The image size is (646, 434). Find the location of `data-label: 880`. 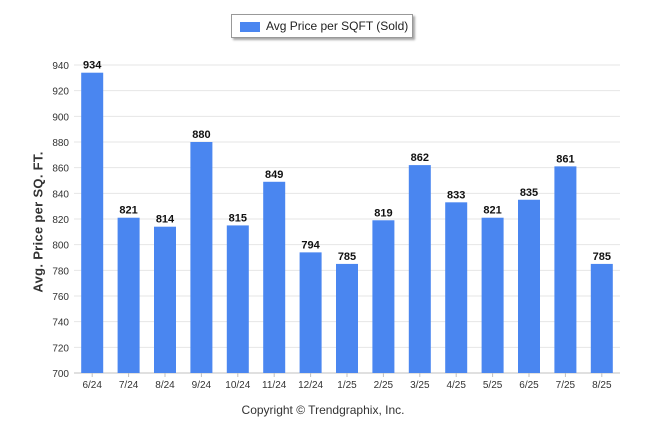

data-label: 880 is located at coordinates (201, 135).